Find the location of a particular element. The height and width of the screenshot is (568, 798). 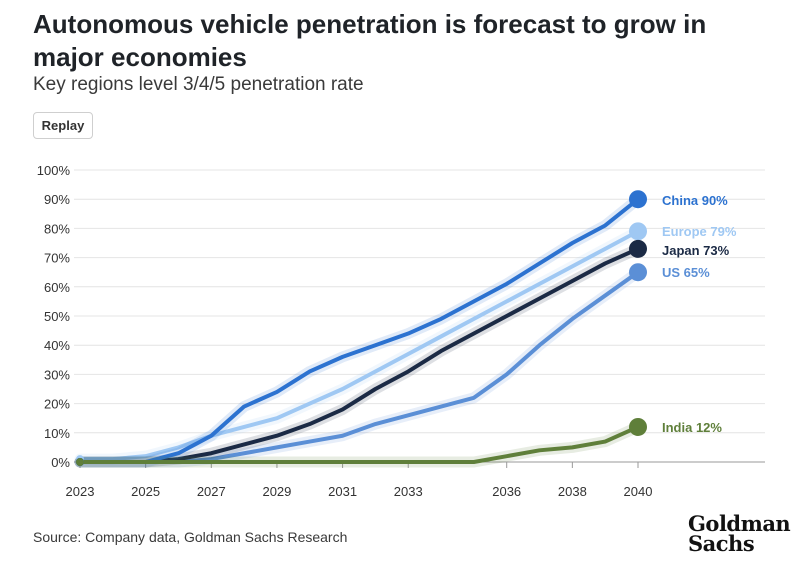

x-tick-label: 2029 is located at coordinates (276, 491).